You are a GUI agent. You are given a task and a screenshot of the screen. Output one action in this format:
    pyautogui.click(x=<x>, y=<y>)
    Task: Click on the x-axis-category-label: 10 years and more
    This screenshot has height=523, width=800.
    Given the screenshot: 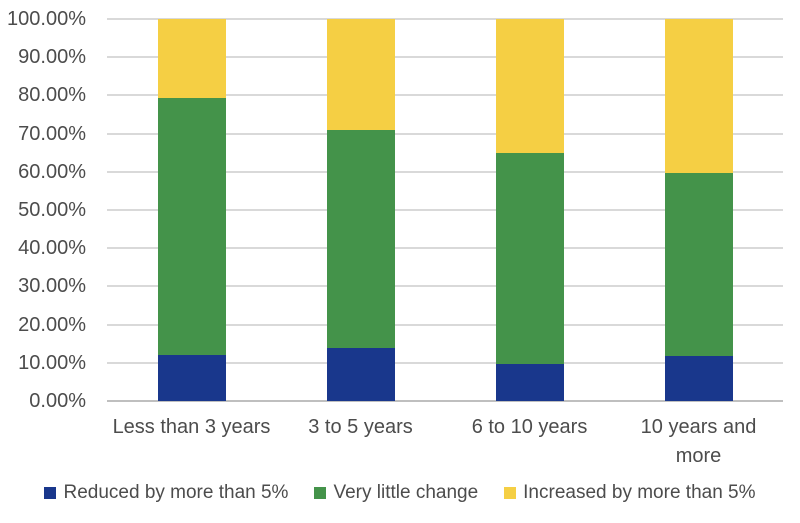 What is the action you would take?
    pyautogui.click(x=698, y=441)
    